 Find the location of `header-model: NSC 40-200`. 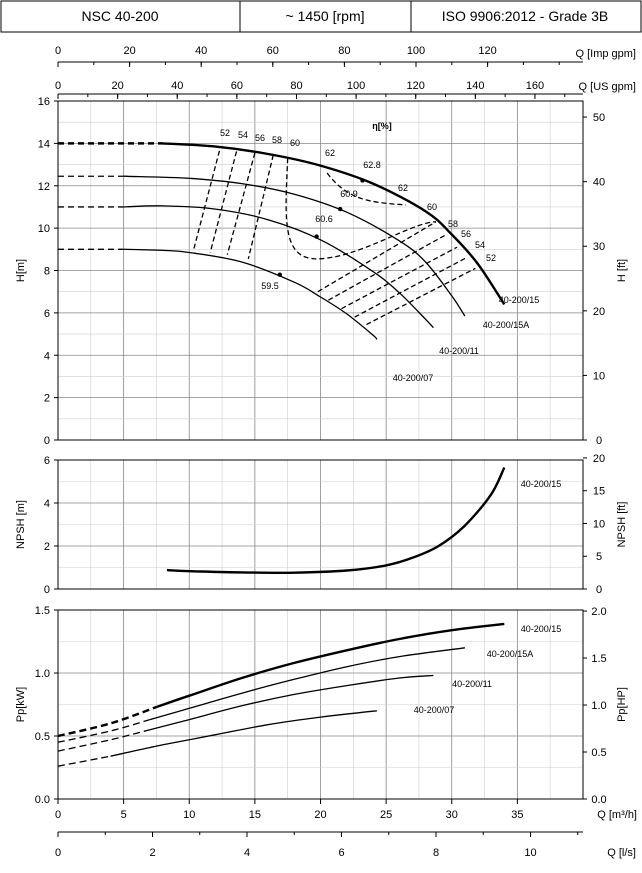

header-model: NSC 40-200 is located at coordinates (119, 16).